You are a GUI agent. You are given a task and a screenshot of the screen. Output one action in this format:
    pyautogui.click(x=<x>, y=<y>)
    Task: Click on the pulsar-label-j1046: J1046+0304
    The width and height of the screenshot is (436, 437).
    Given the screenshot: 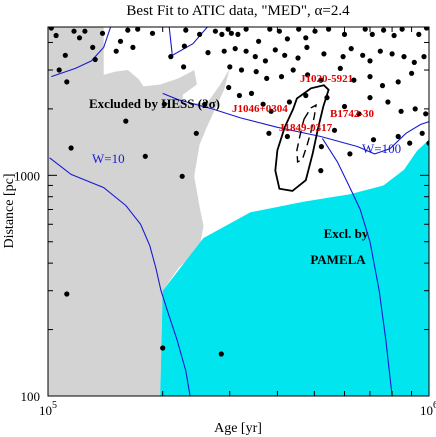 What is the action you would take?
    pyautogui.click(x=260, y=109)
    